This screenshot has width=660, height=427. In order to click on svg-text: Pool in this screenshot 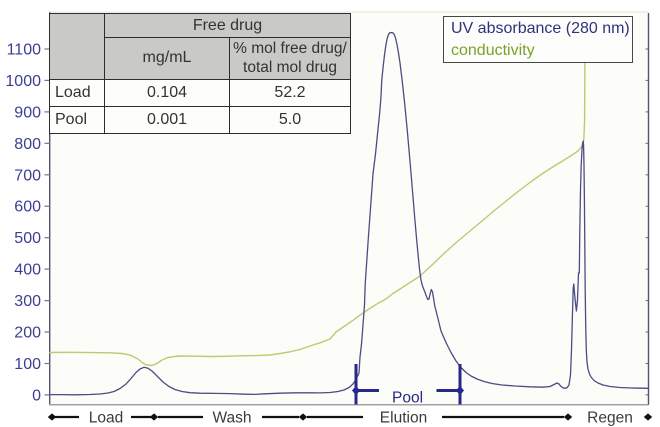, I will do `click(407, 398)`.